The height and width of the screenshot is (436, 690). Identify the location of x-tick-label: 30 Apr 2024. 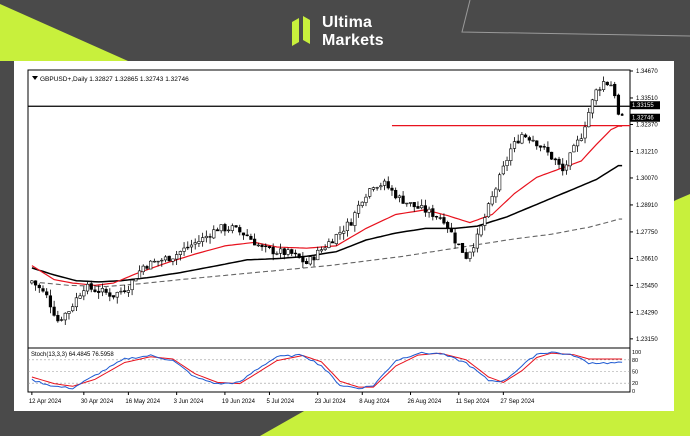
(97, 402).